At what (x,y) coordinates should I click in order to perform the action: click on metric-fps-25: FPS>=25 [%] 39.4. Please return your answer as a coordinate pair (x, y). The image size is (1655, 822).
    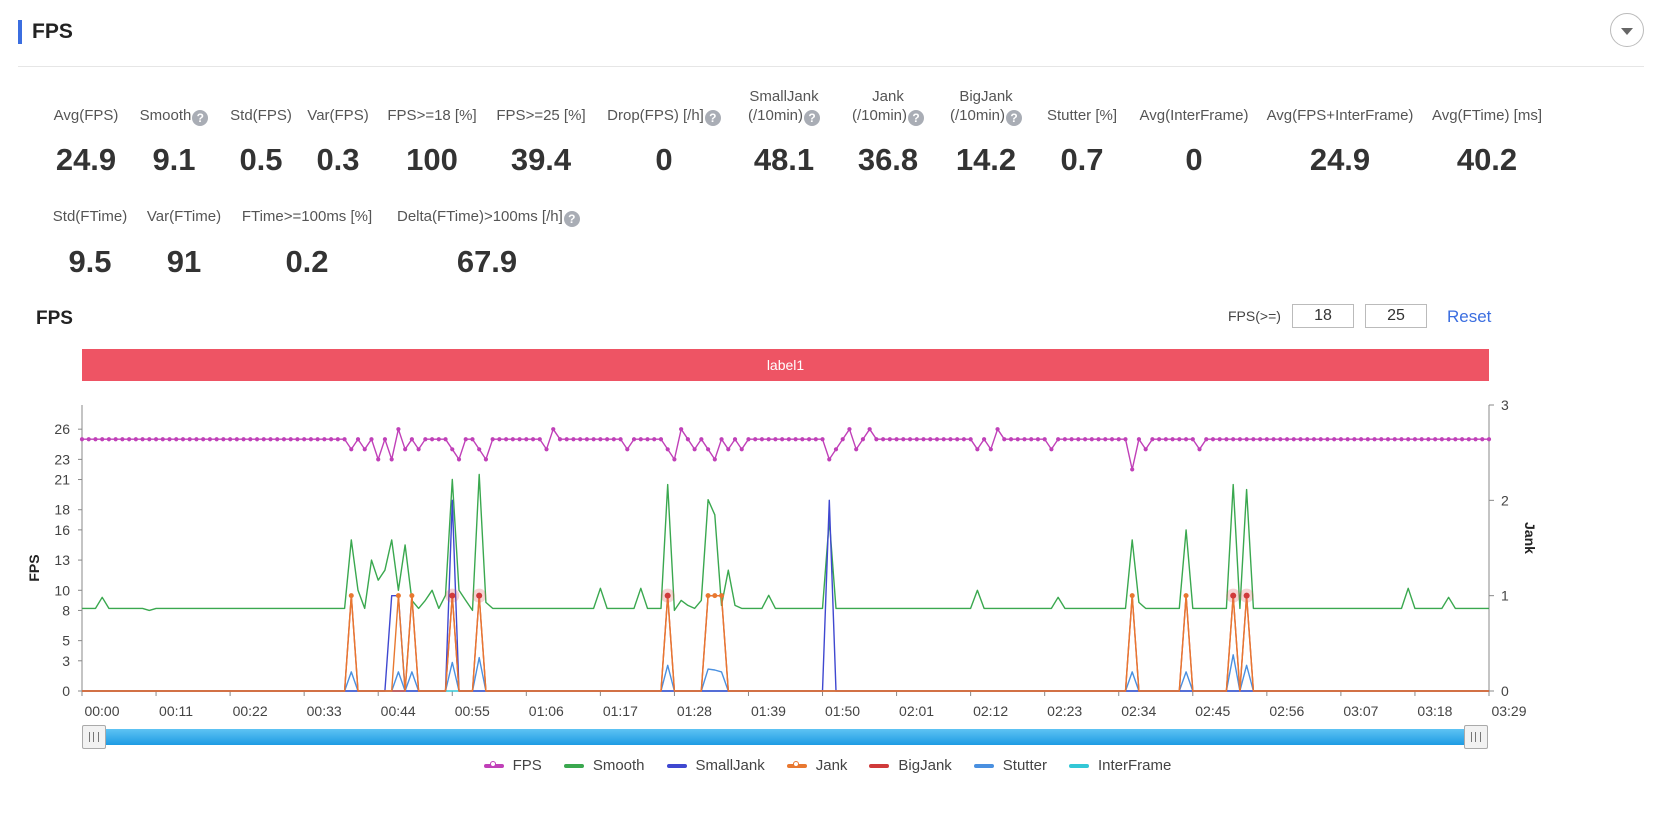
    Looking at the image, I should click on (541, 141).